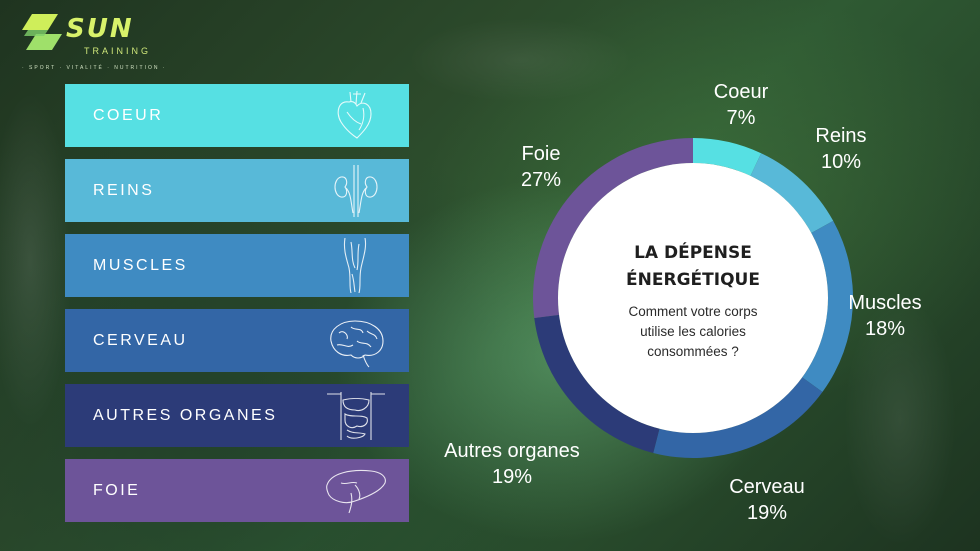 Image resolution: width=980 pixels, height=551 pixels. I want to click on legend-bar-reins: REINS, so click(237, 190).